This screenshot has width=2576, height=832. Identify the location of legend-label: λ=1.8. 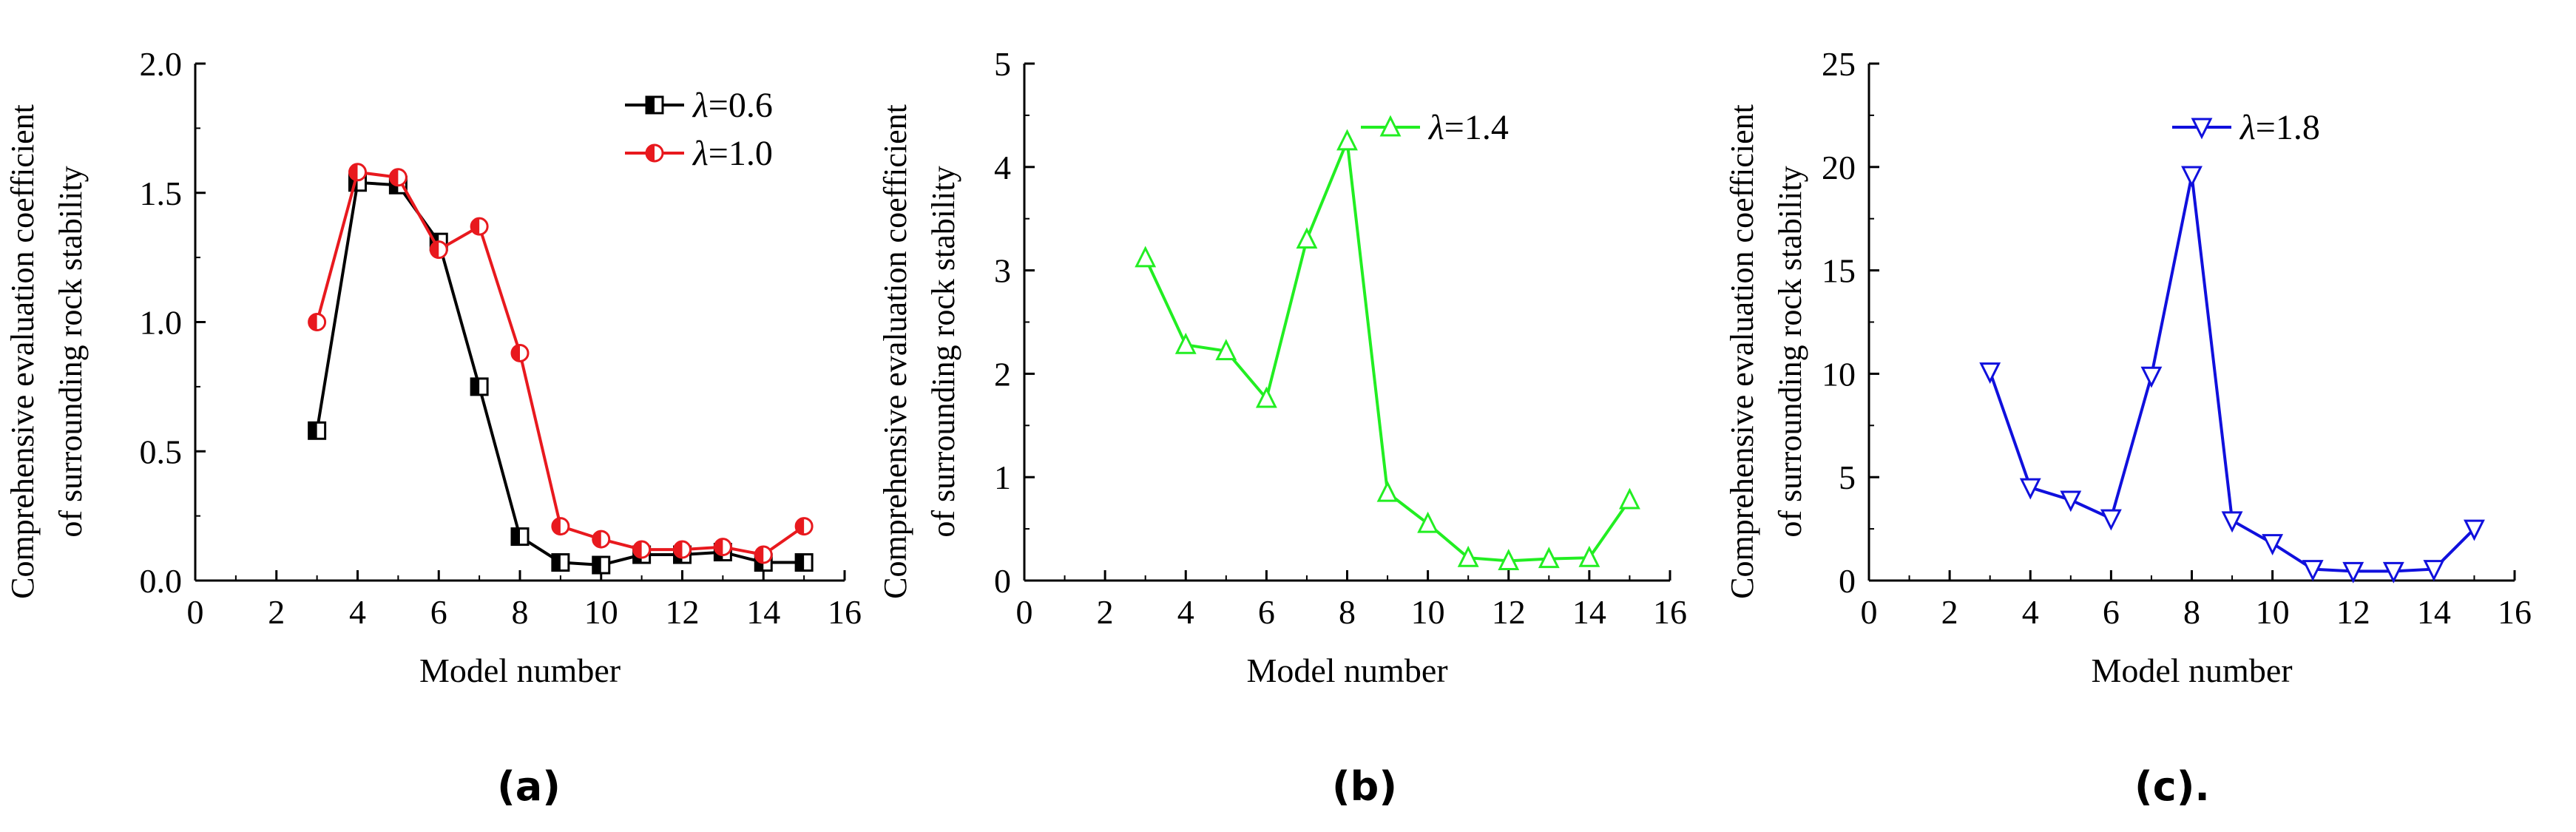
(2279, 127).